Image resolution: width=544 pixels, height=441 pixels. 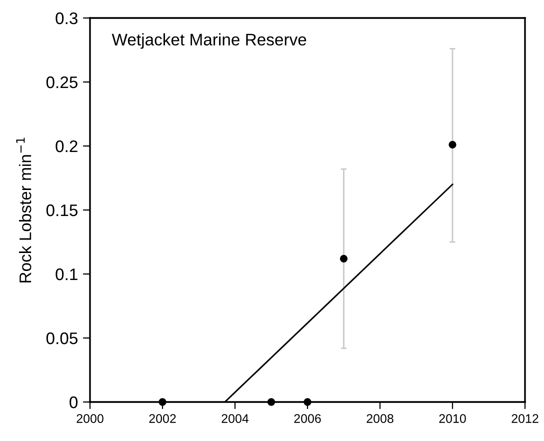 I want to click on x-tick-label: 2004, so click(x=235, y=418).